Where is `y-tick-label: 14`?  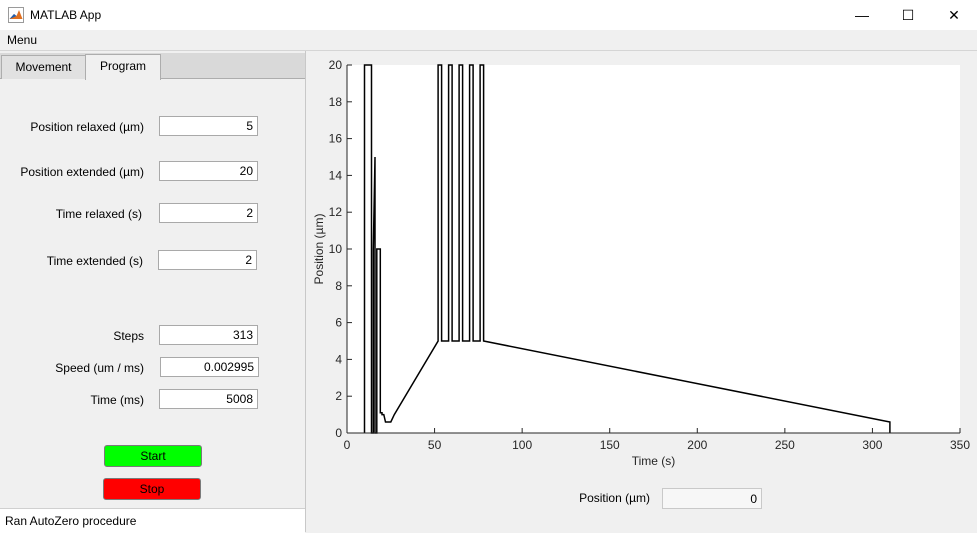
y-tick-label: 14 is located at coordinates (336, 175).